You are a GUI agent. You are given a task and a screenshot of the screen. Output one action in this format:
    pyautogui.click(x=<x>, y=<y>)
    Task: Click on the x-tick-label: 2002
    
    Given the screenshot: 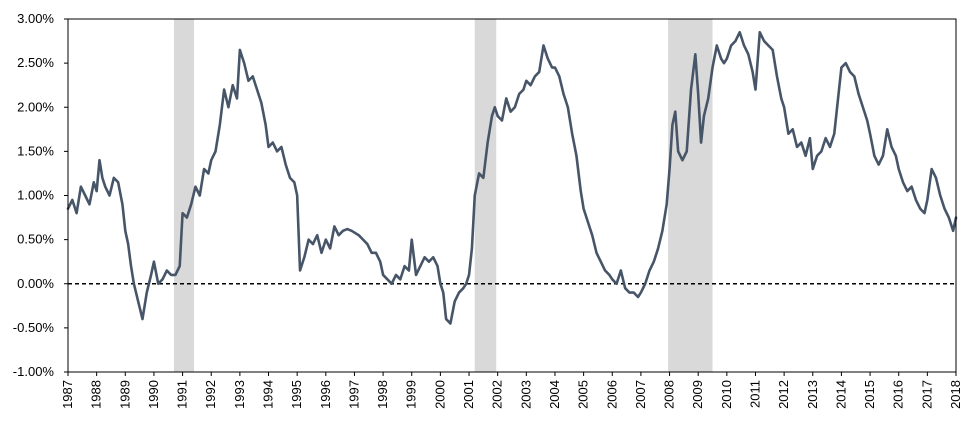 What is the action you would take?
    pyautogui.click(x=497, y=394)
    